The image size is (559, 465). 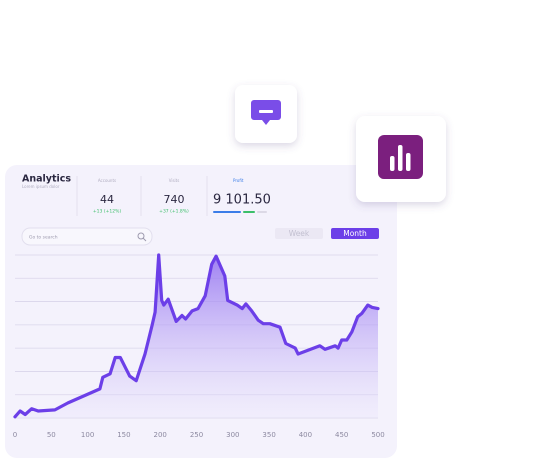 What do you see at coordinates (305, 435) in the screenshot?
I see `x-tick-label: 400` at bounding box center [305, 435].